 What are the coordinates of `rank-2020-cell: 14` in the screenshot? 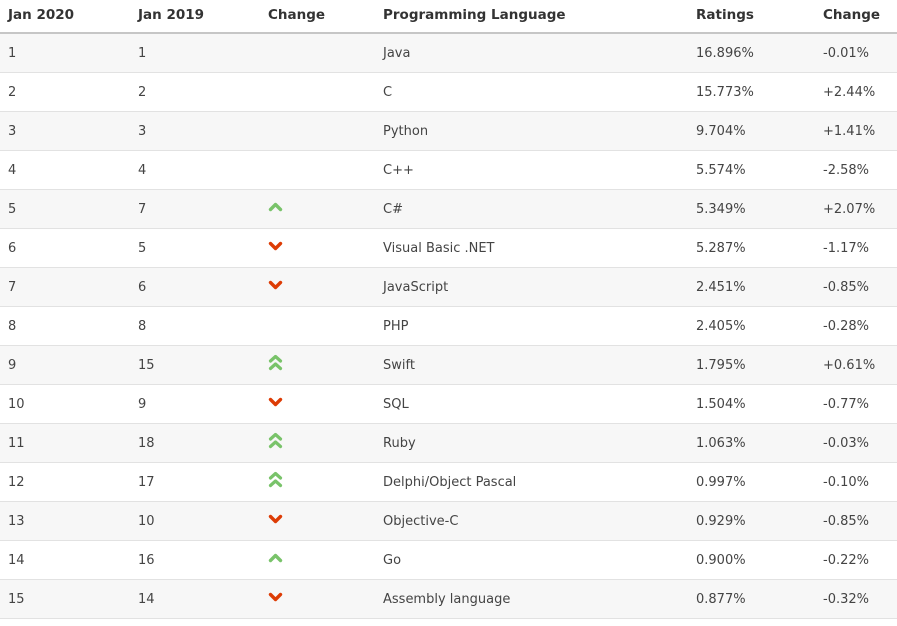 It's located at (65, 560).